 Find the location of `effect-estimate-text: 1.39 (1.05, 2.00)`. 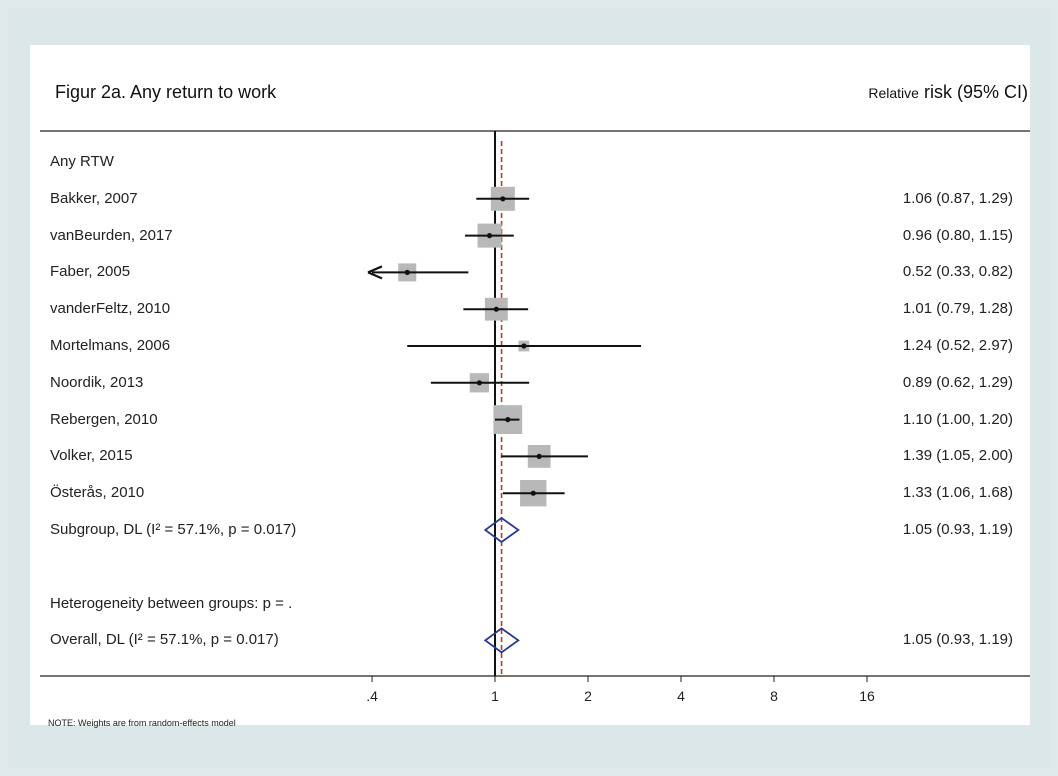

effect-estimate-text: 1.39 (1.05, 2.00) is located at coordinates (957, 456).